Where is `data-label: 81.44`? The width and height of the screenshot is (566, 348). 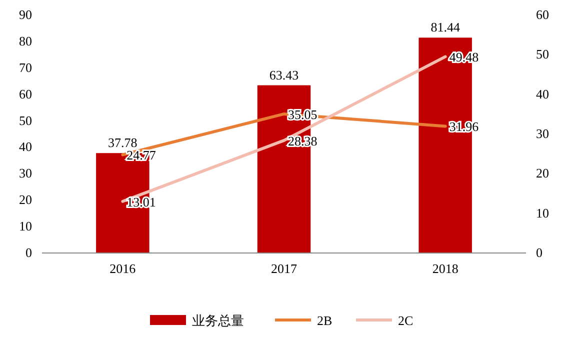 data-label: 81.44 is located at coordinates (445, 27).